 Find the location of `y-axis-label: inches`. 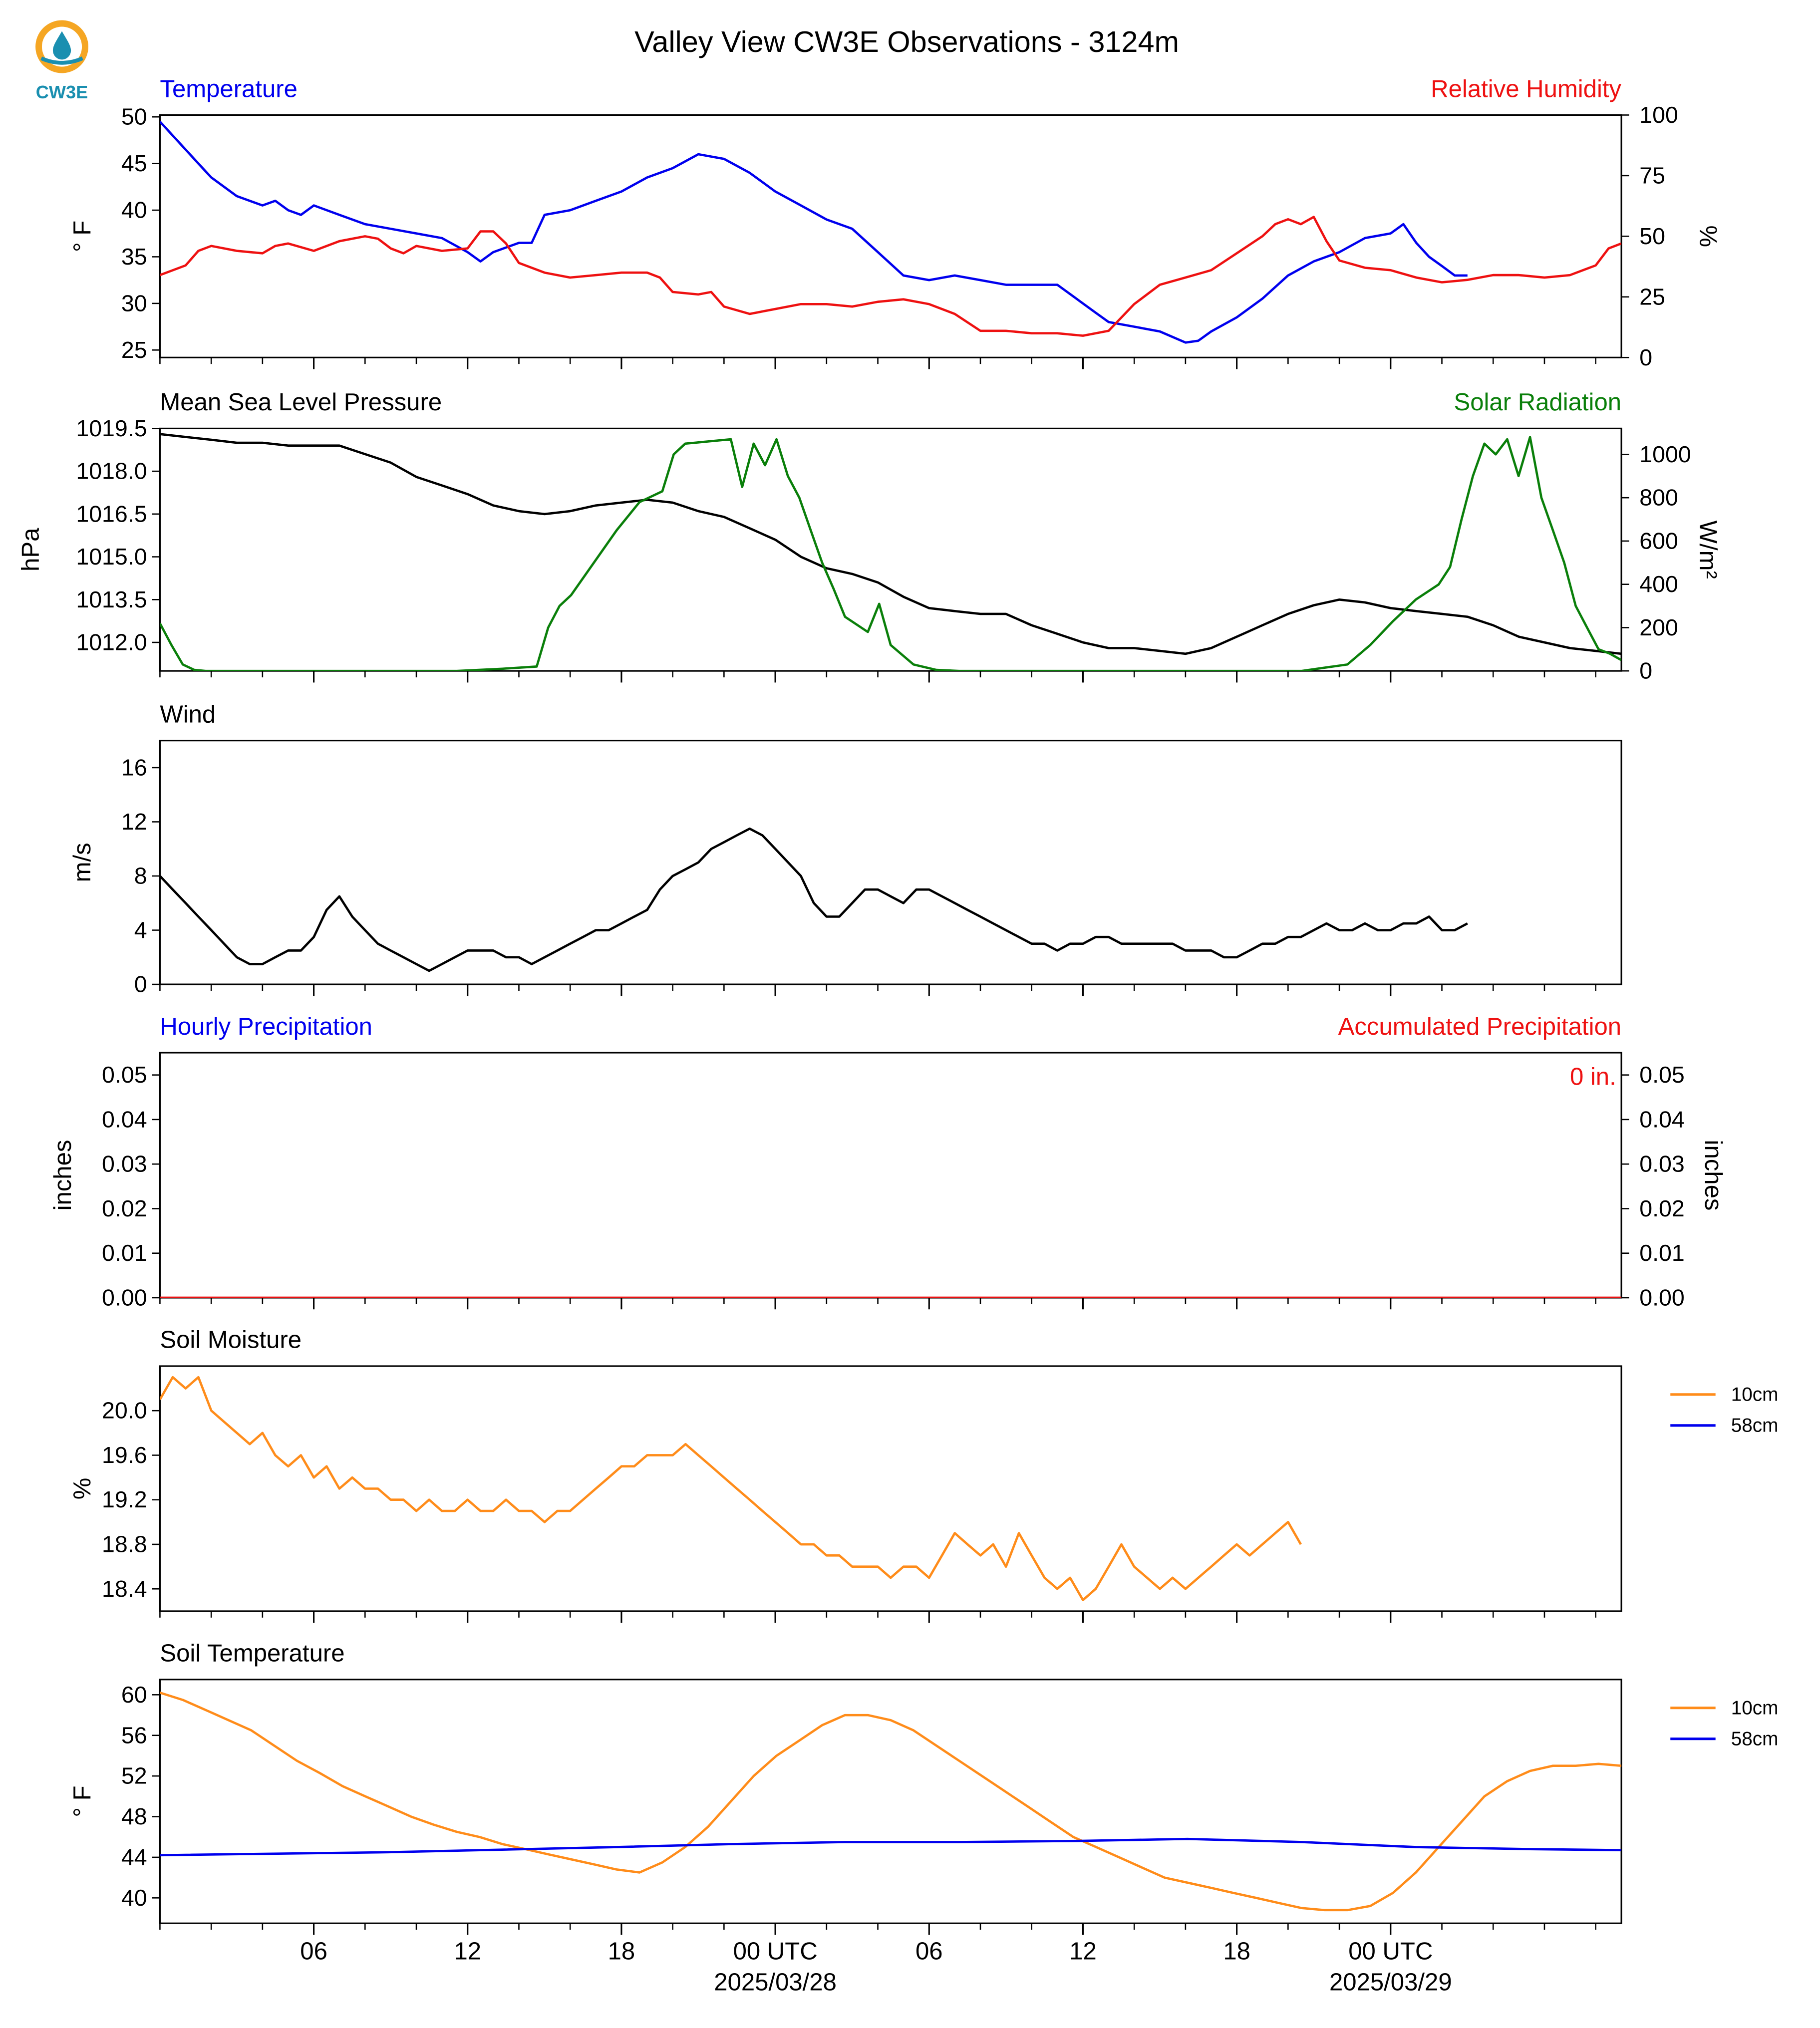

y-axis-label: inches is located at coordinates (62, 1175).